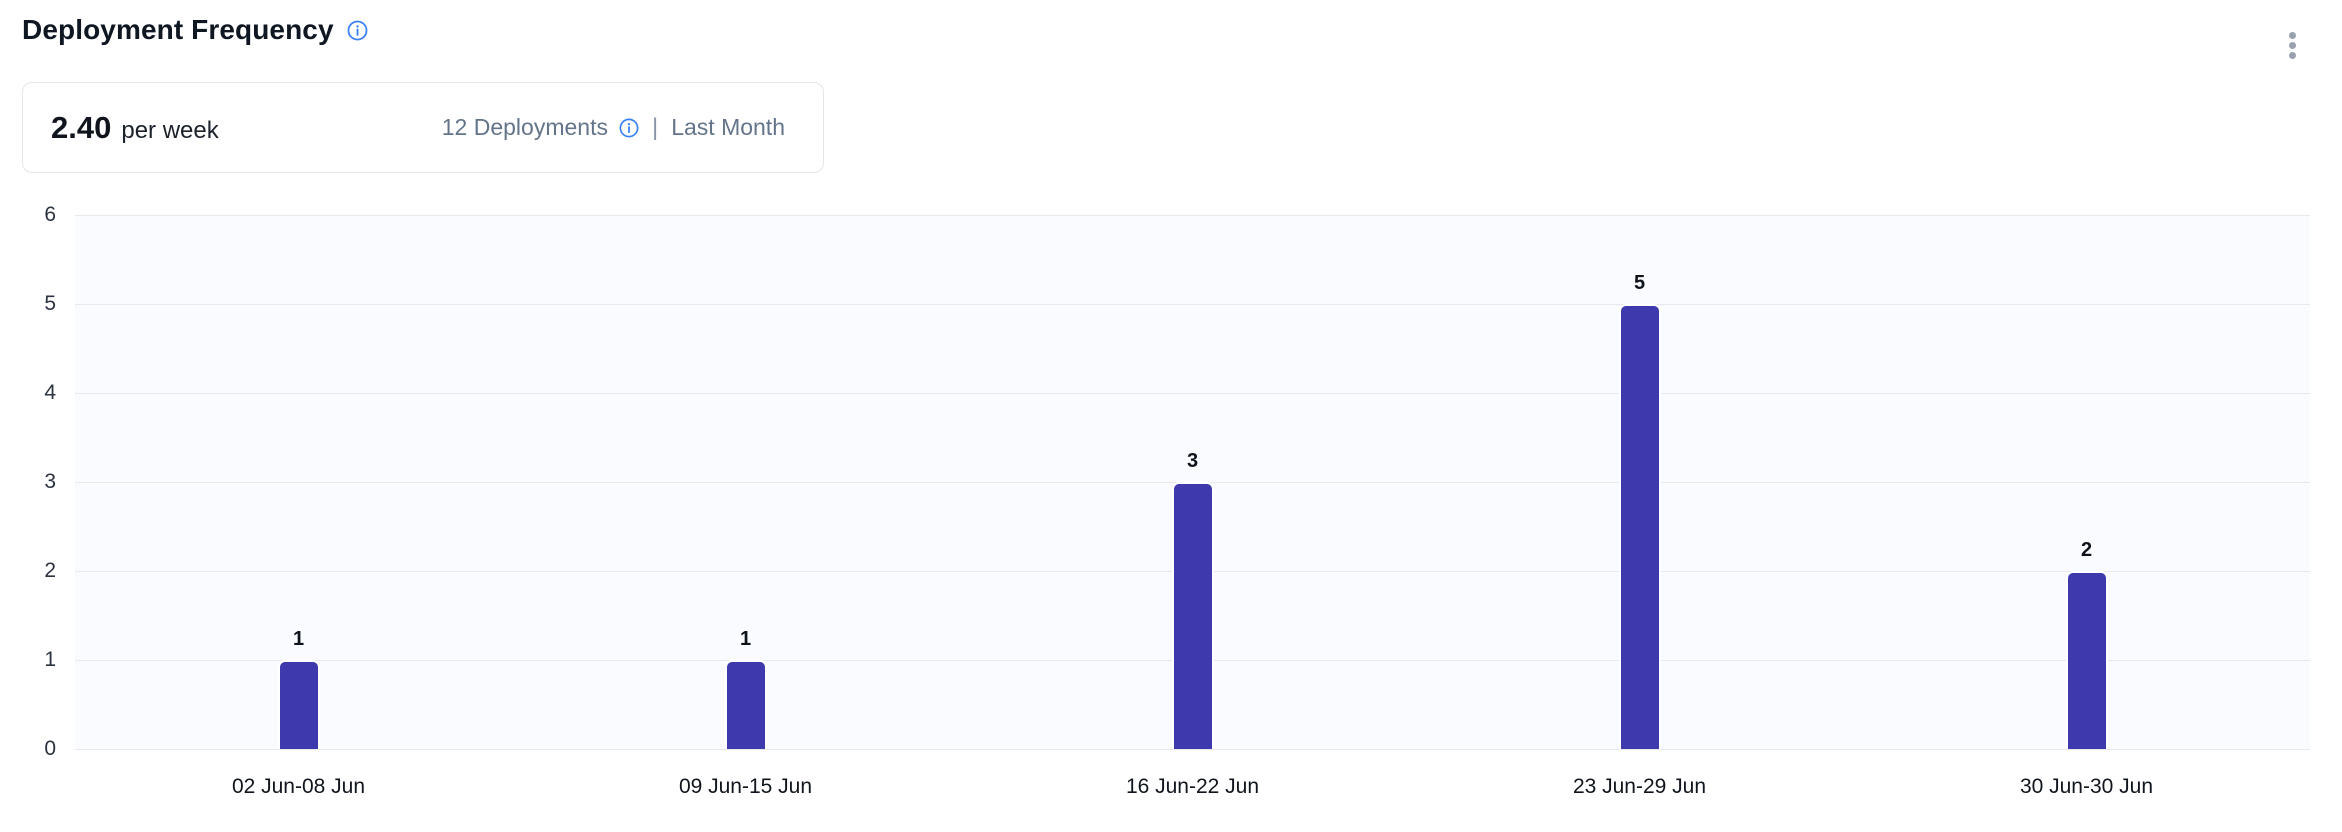 The image size is (2342, 832). Describe the element at coordinates (745, 786) in the screenshot. I see `x-tick-label: 09 Jun-15 Jun` at that location.